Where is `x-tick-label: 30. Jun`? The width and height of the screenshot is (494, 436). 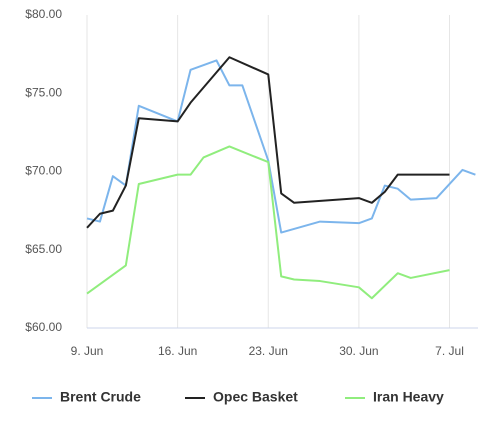 x-tick-label: 30. Jun is located at coordinates (358, 351).